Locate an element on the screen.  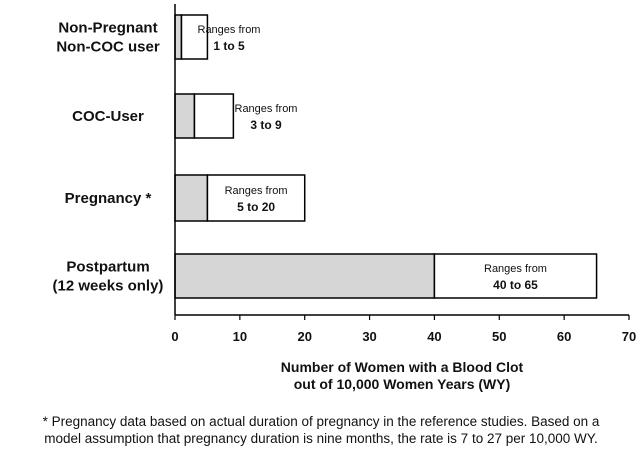
x-tick-label: 60 is located at coordinates (564, 336).